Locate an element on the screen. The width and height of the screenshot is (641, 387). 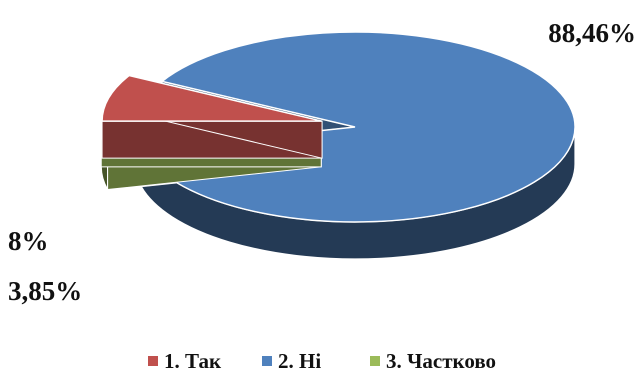
legend-label: 1. Так is located at coordinates (193, 361).